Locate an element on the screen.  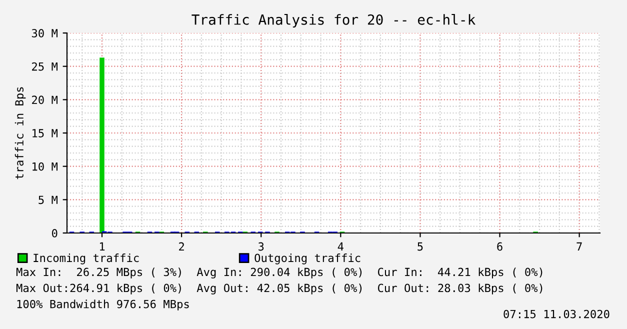
bar is located at coordinates (102, 145).